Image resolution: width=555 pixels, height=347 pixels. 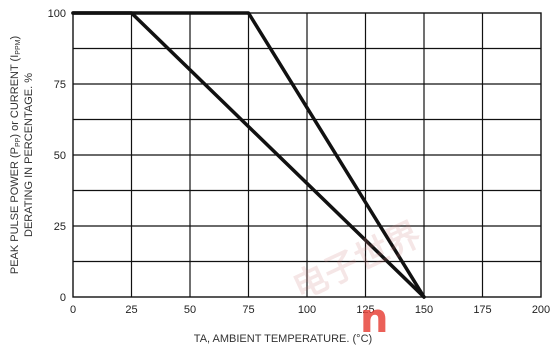 I want to click on x-tick-label: 25, so click(x=131, y=310).